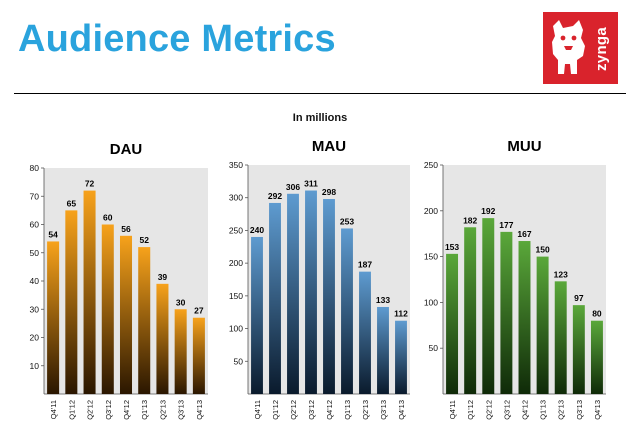 This screenshot has height=433, width=640. Describe the element at coordinates (181, 302) in the screenshot. I see `data-label: 30` at that location.